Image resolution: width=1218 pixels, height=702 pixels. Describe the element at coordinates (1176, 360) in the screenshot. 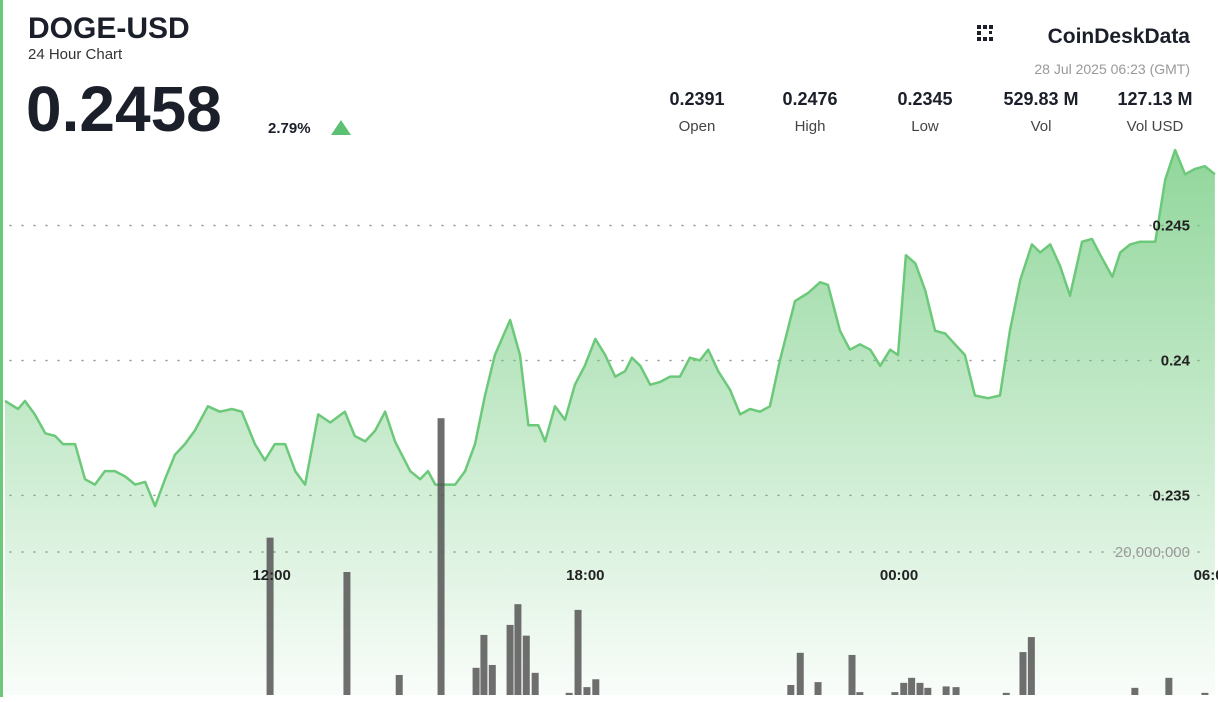

I see `y-tick-label: 0.24` at that location.